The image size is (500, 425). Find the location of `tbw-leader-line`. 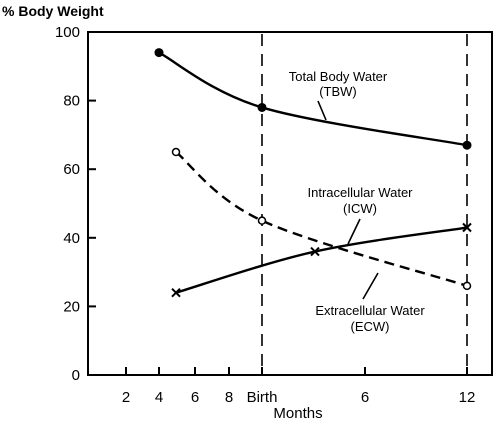

tbw-leader-line is located at coordinates (322, 110).